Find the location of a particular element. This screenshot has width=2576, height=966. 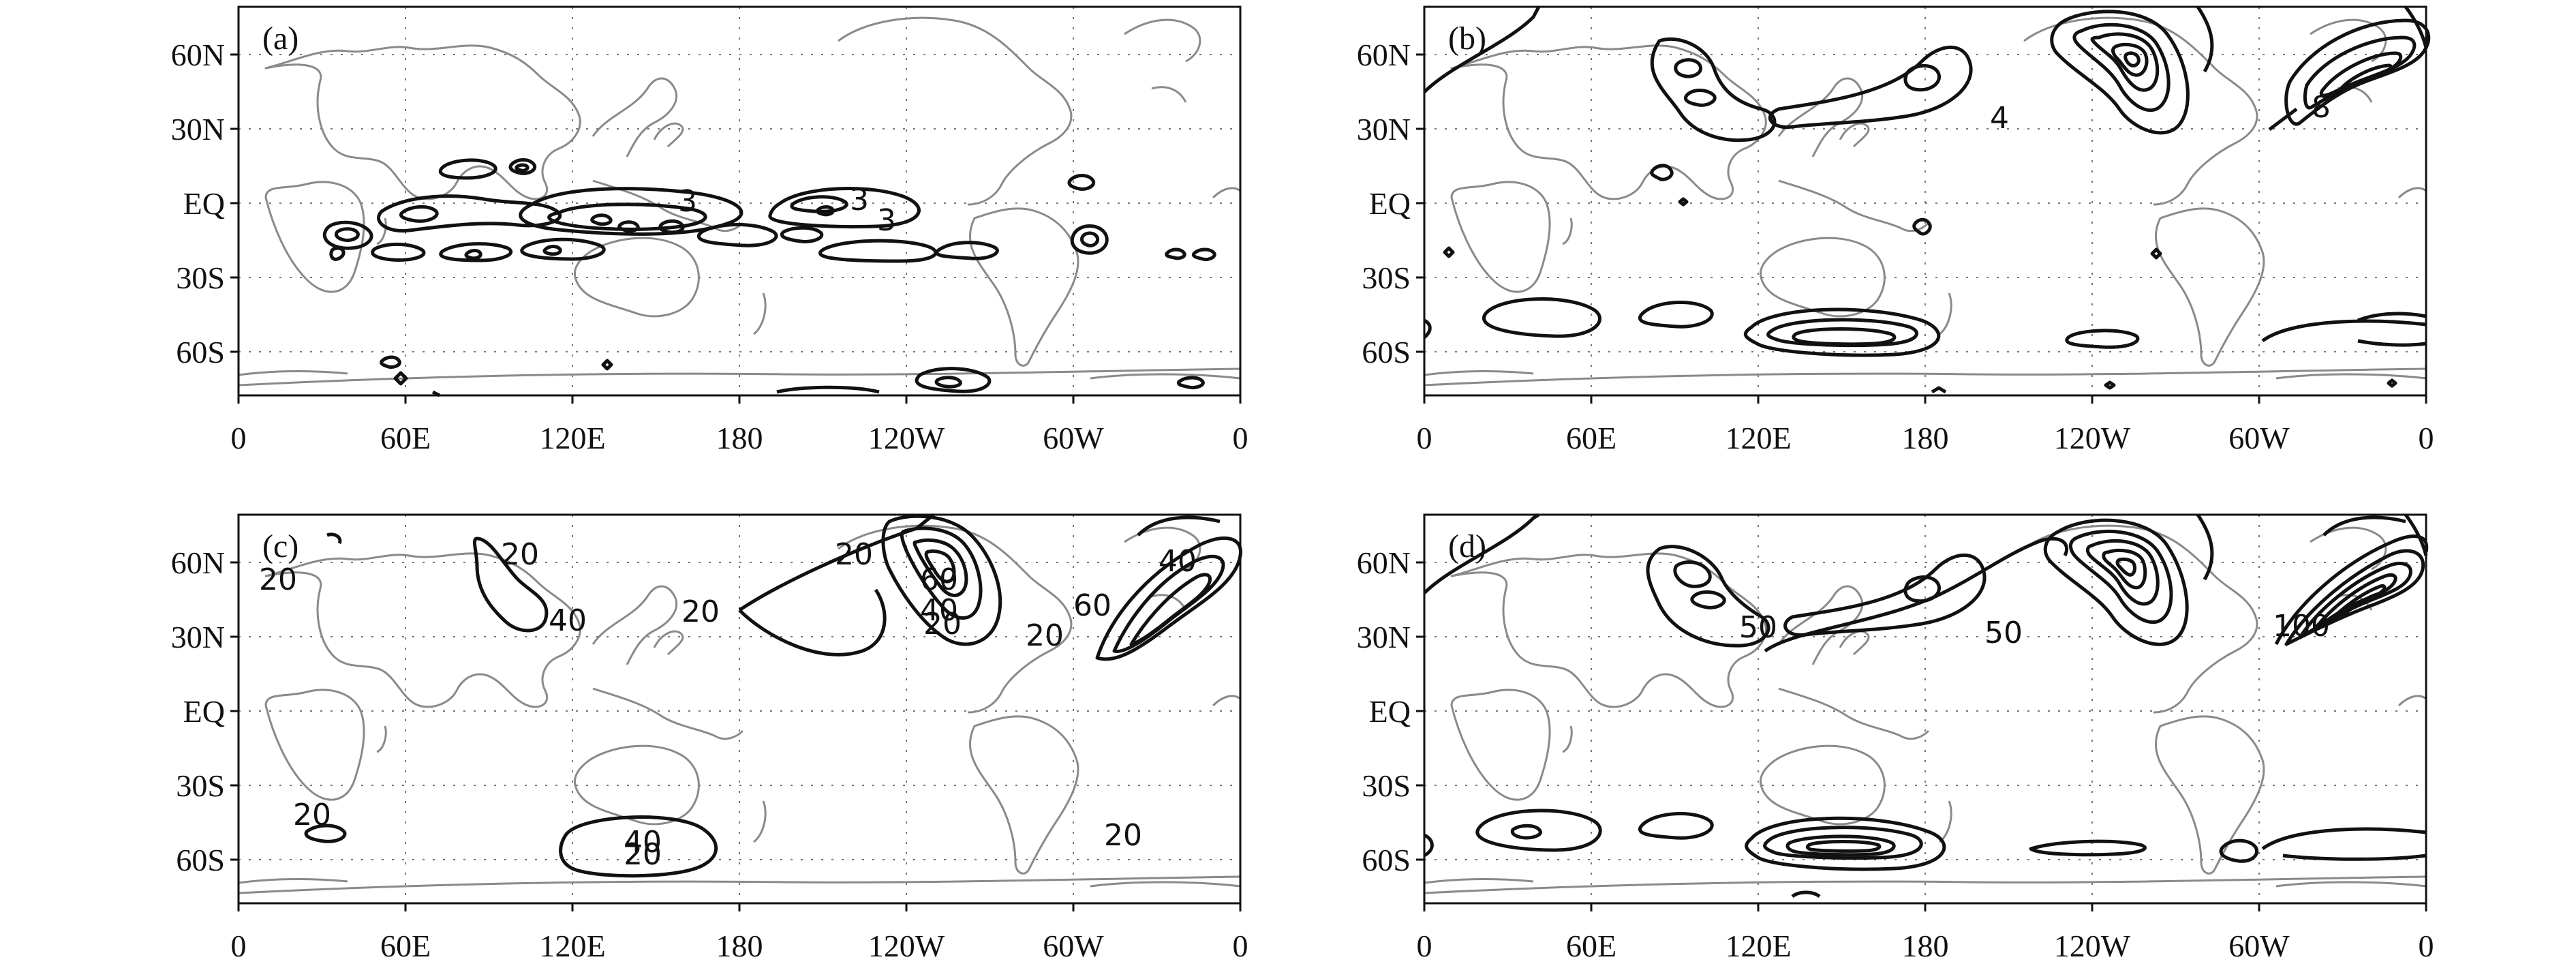

panel-a-coastlines is located at coordinates (739, 201).